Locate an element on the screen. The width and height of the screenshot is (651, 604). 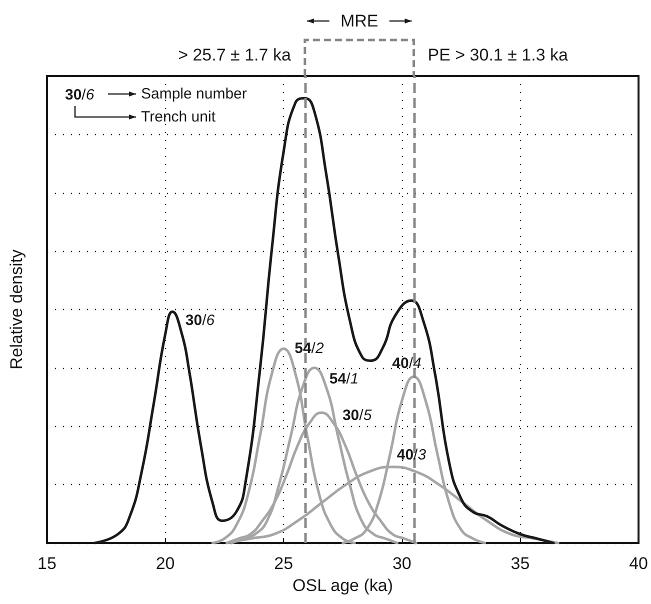
series-label: 40/4 is located at coordinates (407, 363).